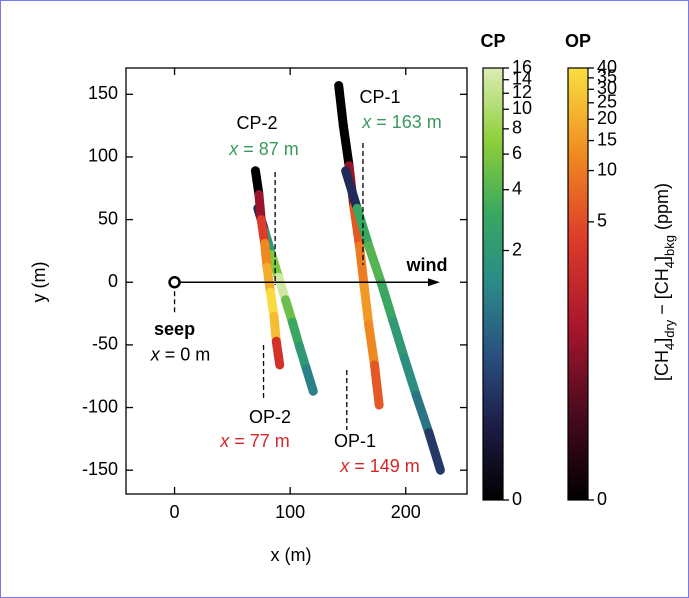 The image size is (689, 598). I want to click on y-axis-label: y (m), so click(39, 282).